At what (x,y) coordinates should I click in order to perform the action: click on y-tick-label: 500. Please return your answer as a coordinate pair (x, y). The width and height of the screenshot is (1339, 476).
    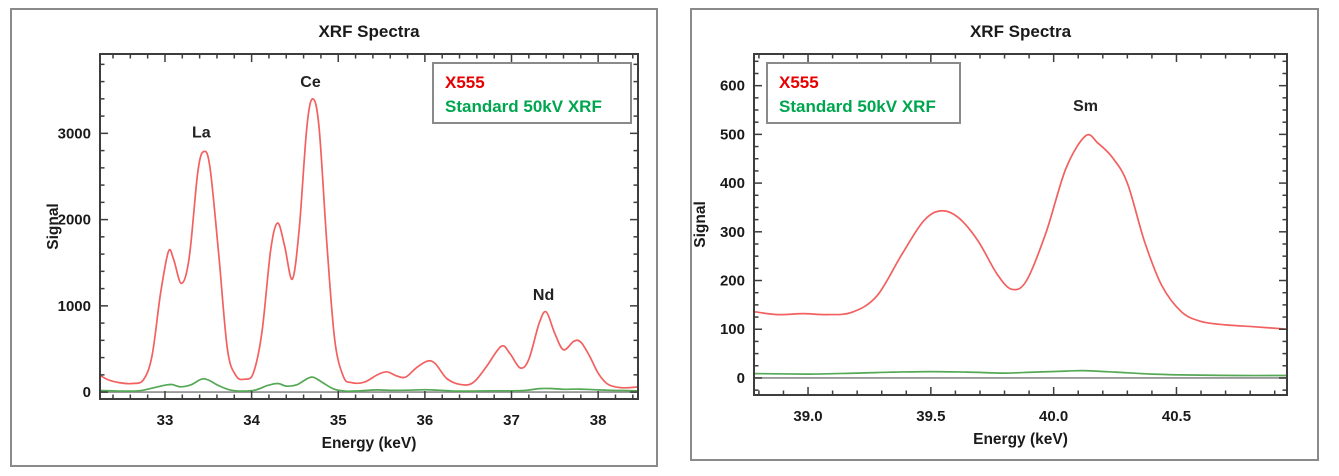
    Looking at the image, I should click on (732, 134).